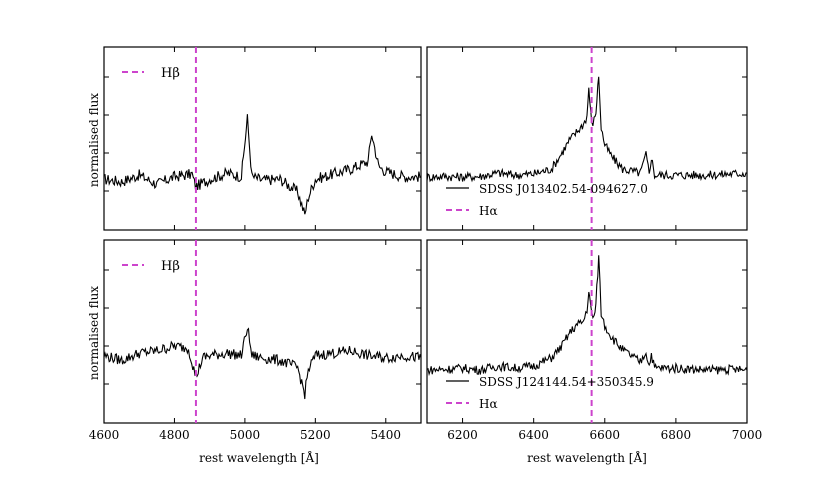 The image size is (830, 485). Describe the element at coordinates (462, 435) in the screenshot. I see `x-tick-label: 6200` at that location.